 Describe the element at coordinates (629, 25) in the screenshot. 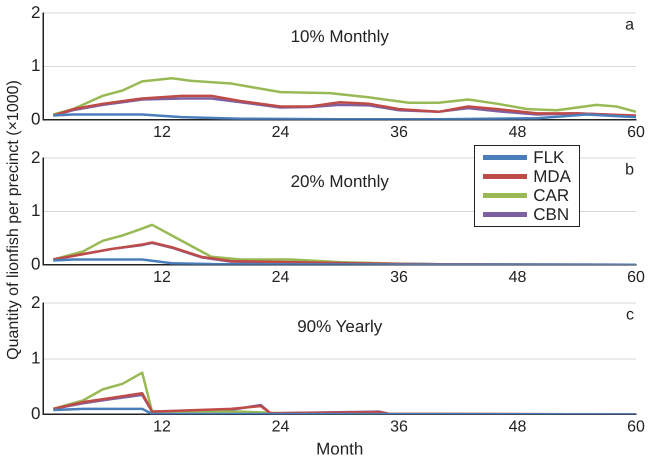

I see `annotation: a` at that location.